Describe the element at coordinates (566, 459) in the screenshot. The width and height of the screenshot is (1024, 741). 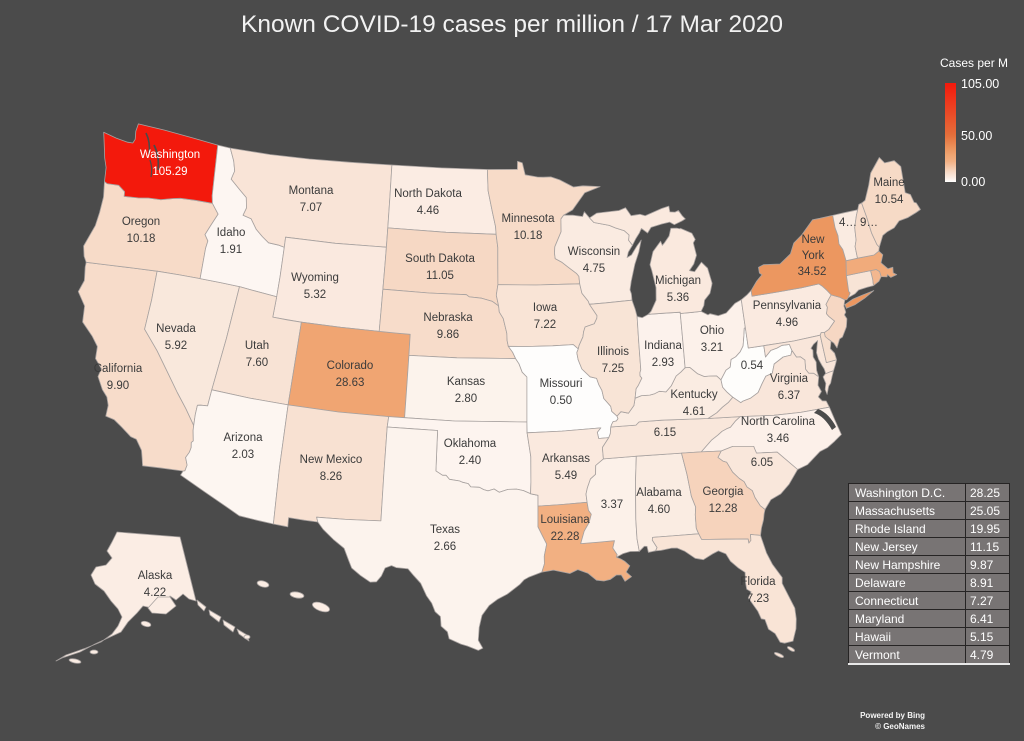
I see `svg-text: Arkansas` at that location.